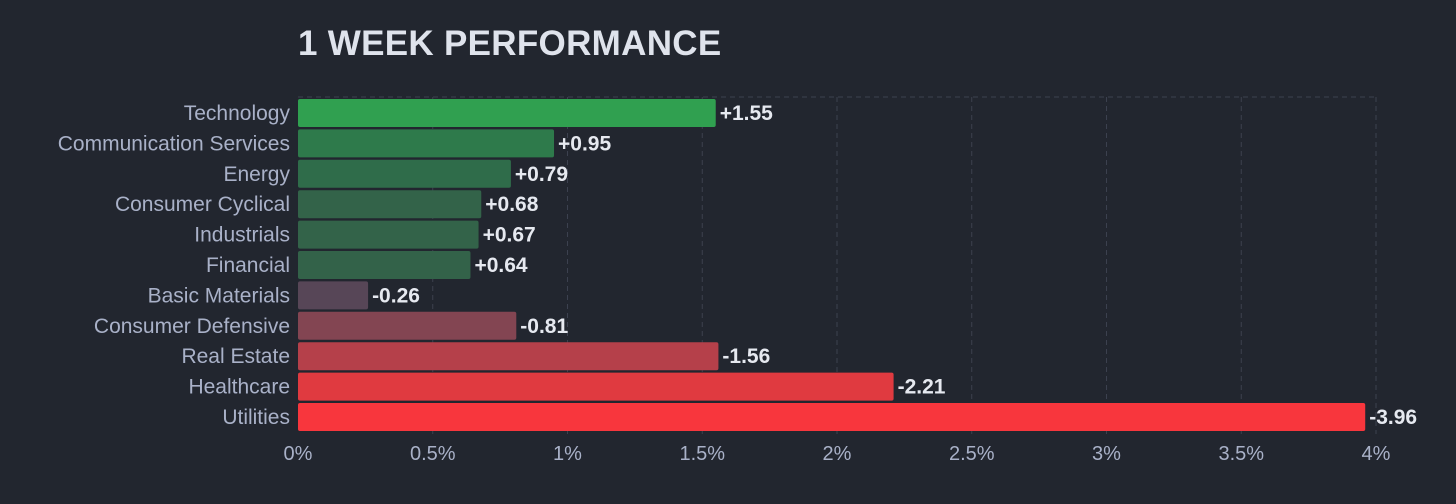 Image resolution: width=1456 pixels, height=504 pixels. Describe the element at coordinates (174, 143) in the screenshot. I see `category-label: Communication Services` at that location.